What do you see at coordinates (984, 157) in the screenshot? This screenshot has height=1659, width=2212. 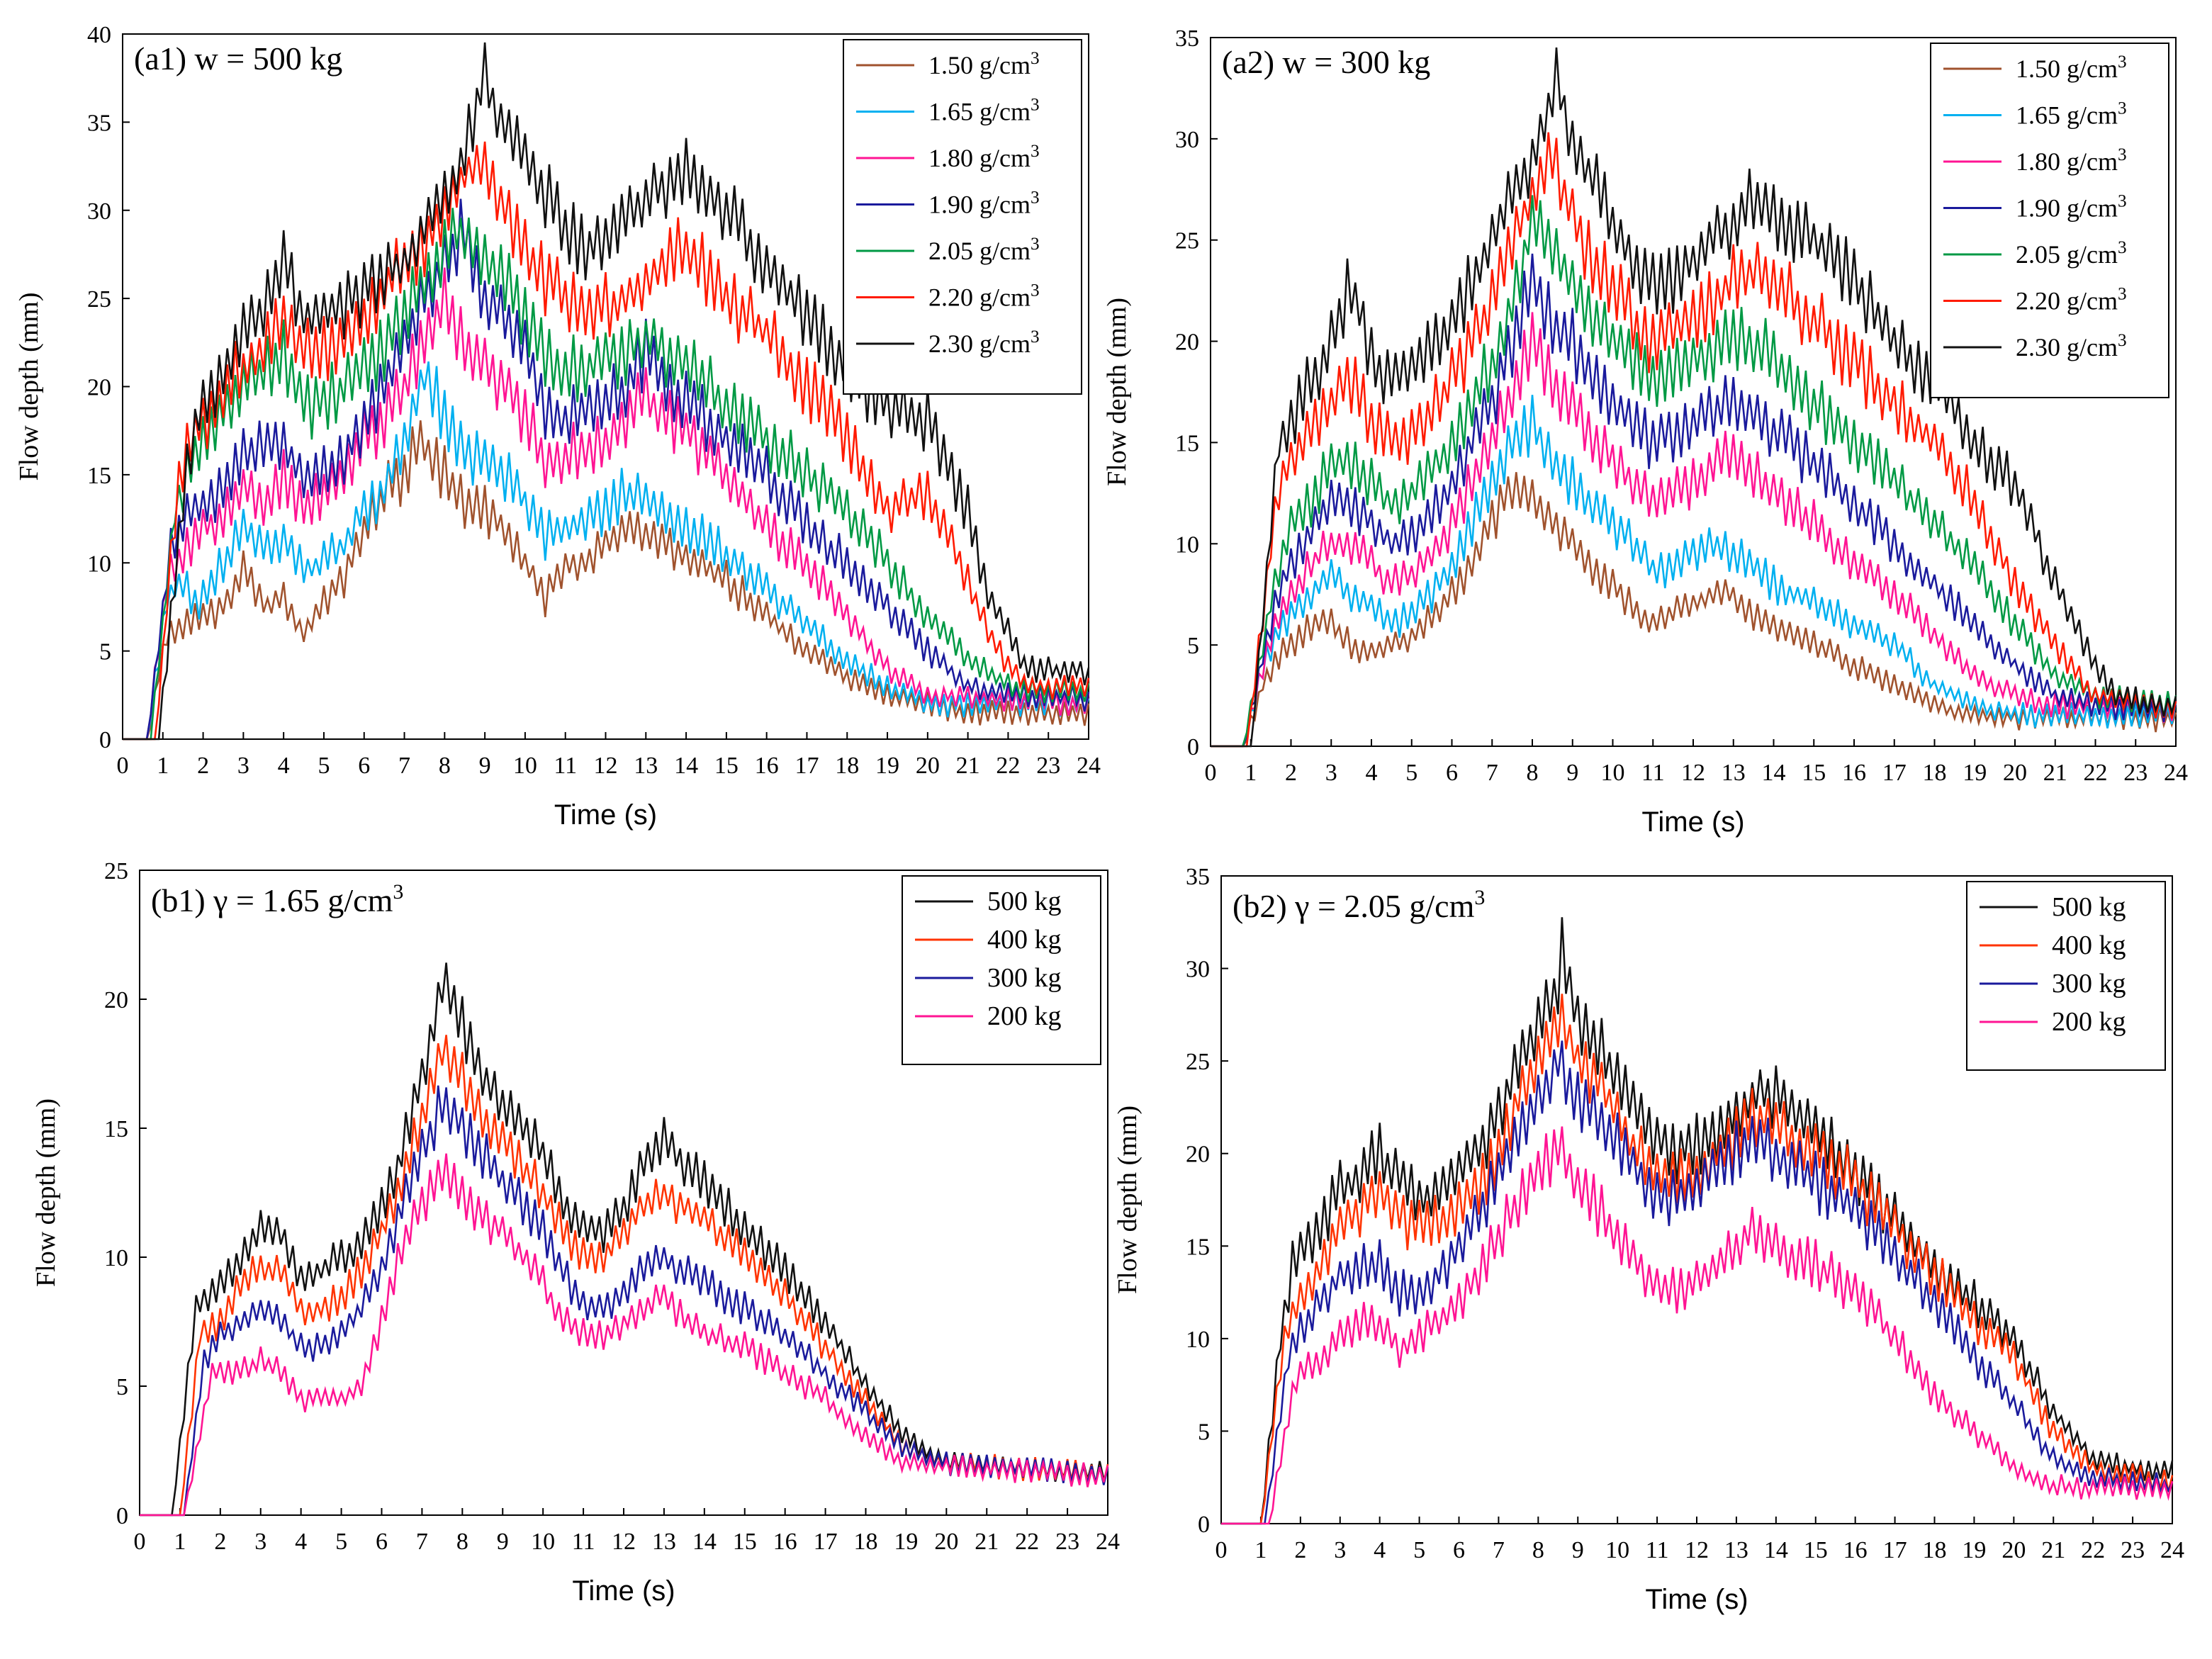 I see `legend-entry: 1.80 g/cm3` at bounding box center [984, 157].